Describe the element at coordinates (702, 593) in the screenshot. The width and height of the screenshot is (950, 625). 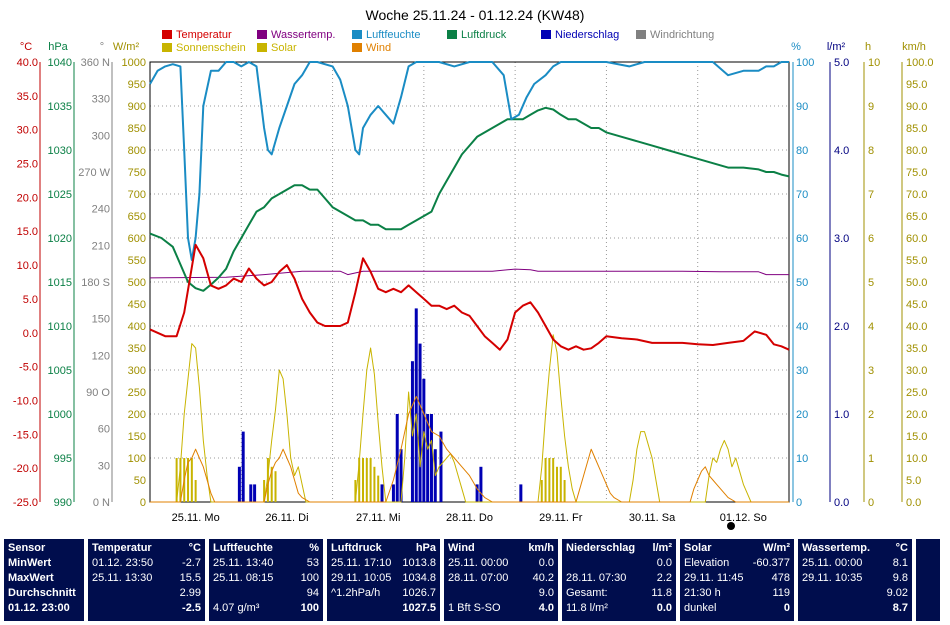
I see `cell-date: 21:30 h` at that location.